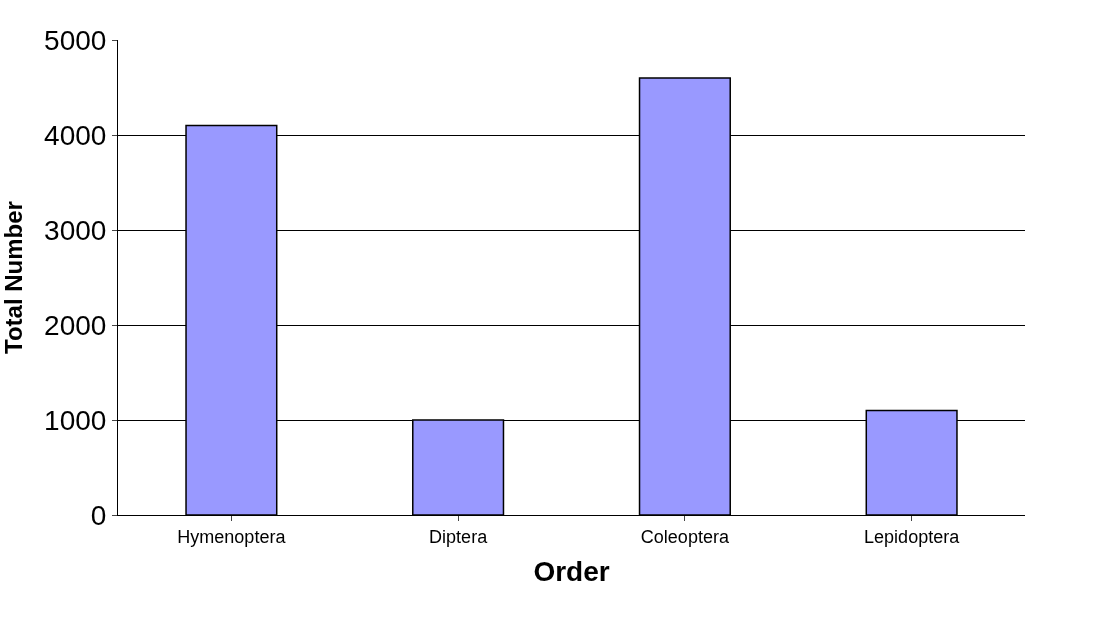 The width and height of the screenshot is (1095, 625). I want to click on y-tick-label: 2000, so click(75, 325).